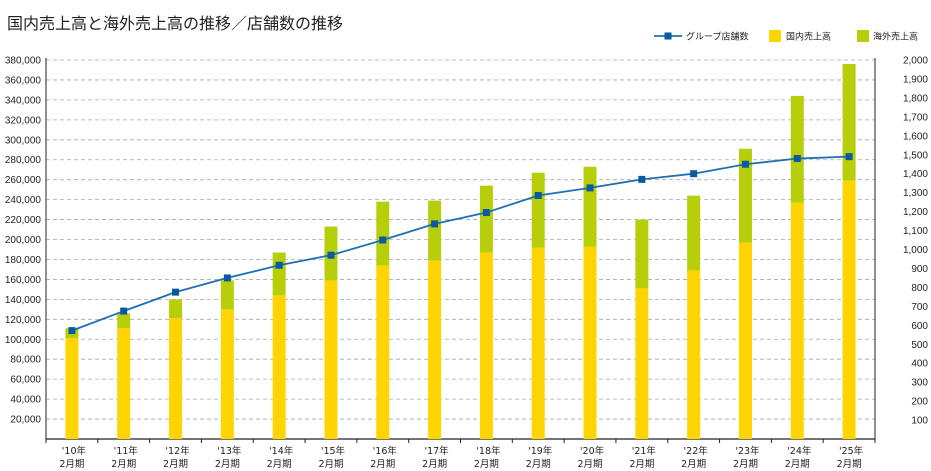 Image resolution: width=931 pixels, height=471 pixels. I want to click on x-tick-label-year: '19年, so click(540, 451).